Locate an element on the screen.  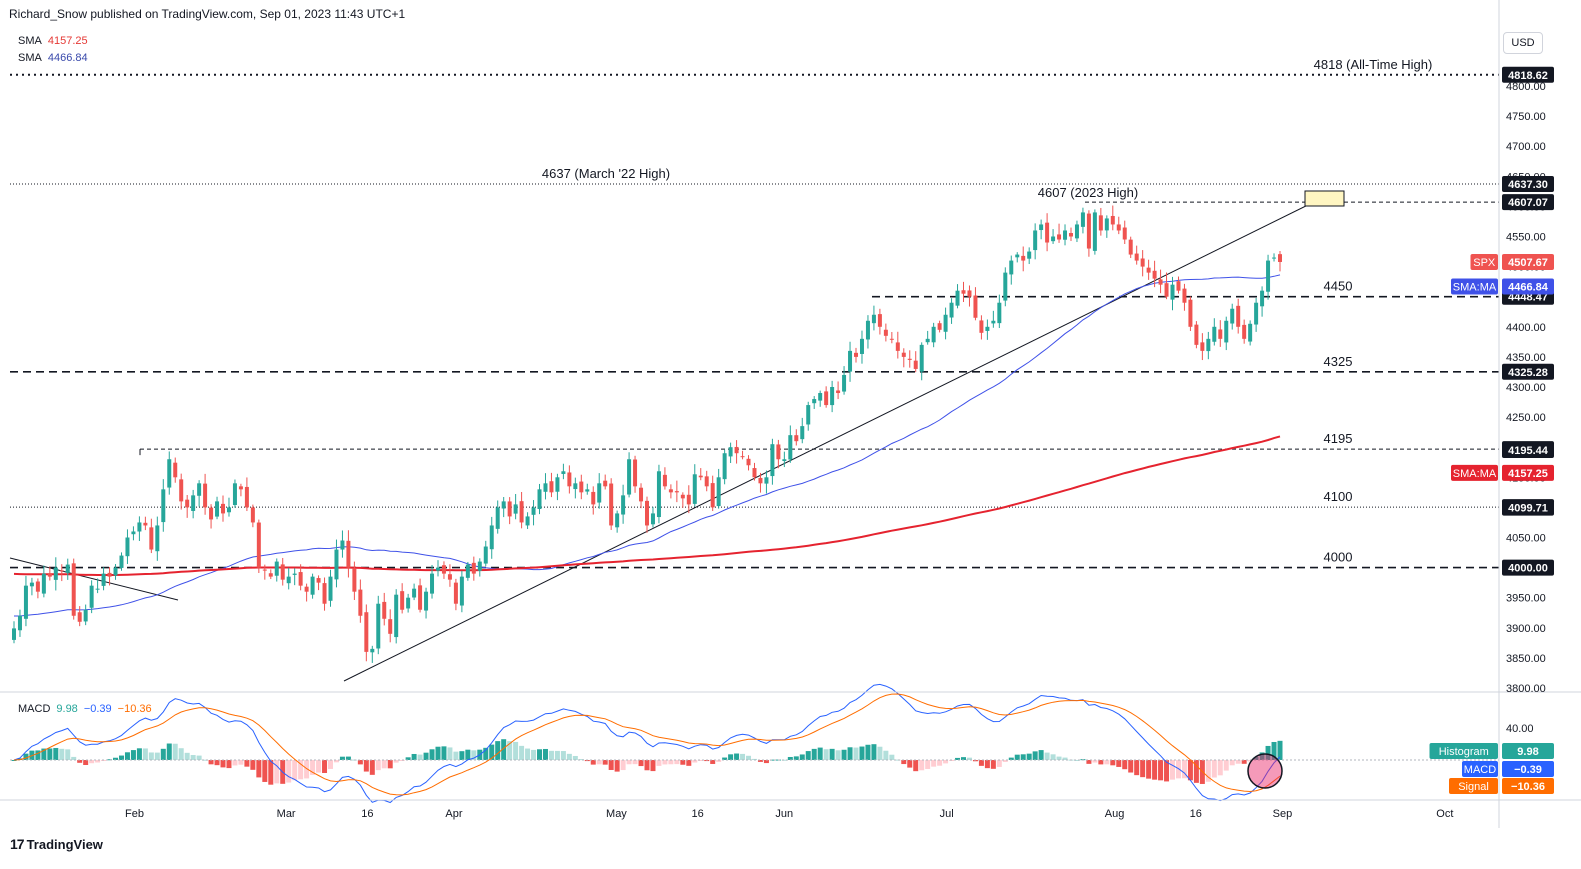
level-price-tag-text: 4195.44 is located at coordinates (1528, 451).